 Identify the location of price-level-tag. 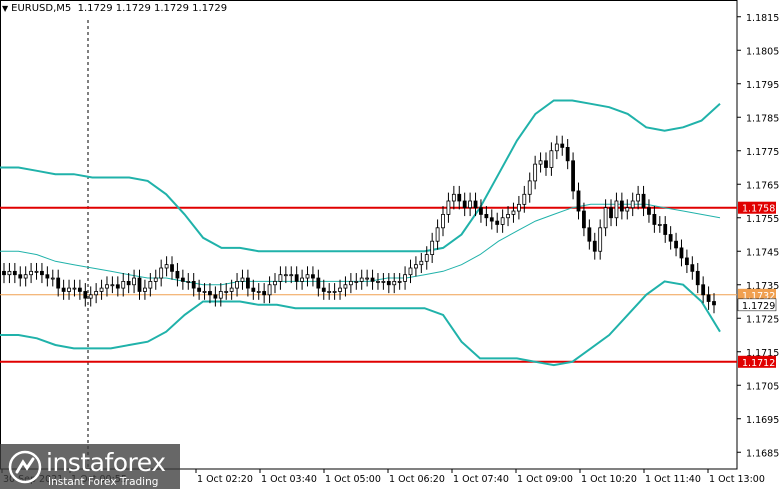
(757, 294).